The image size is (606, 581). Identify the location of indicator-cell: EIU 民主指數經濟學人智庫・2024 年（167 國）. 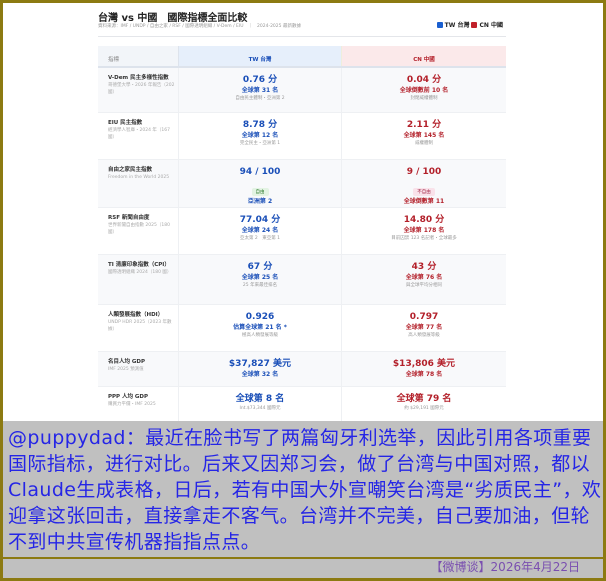
(138, 136).